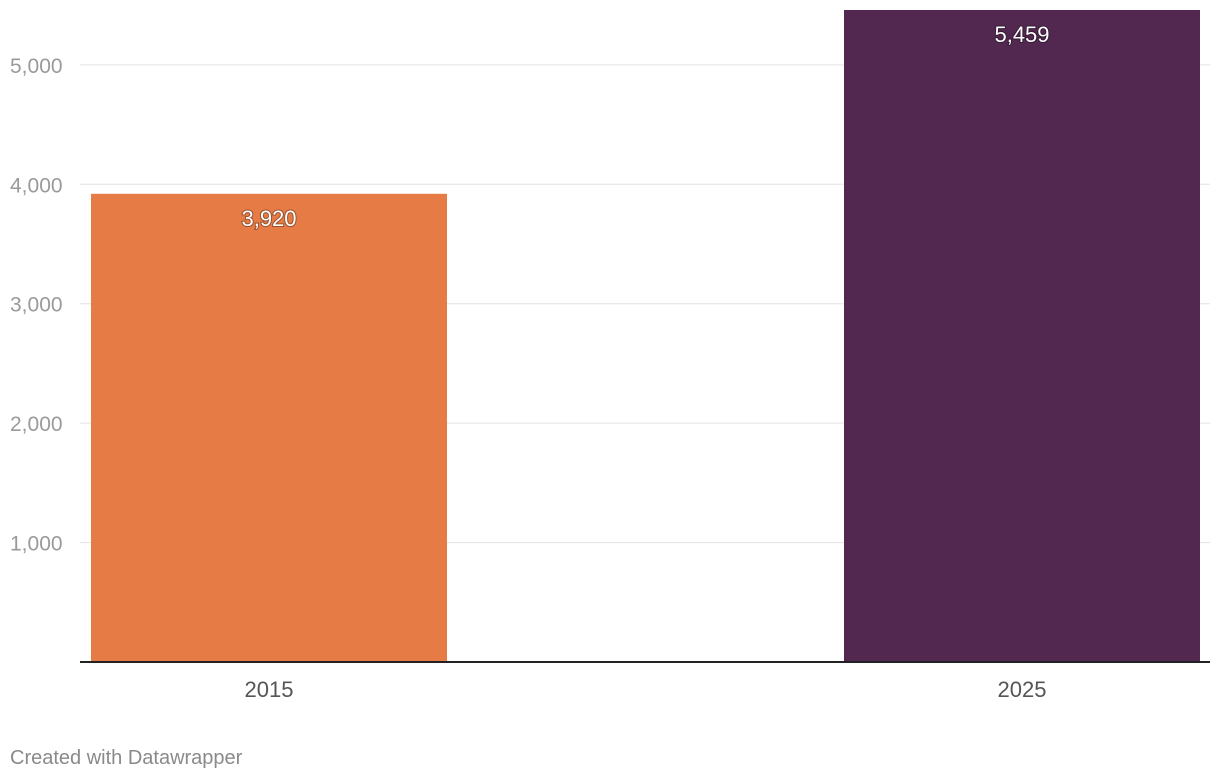  What do you see at coordinates (36, 544) in the screenshot?
I see `y-tick-label: 1,000` at bounding box center [36, 544].